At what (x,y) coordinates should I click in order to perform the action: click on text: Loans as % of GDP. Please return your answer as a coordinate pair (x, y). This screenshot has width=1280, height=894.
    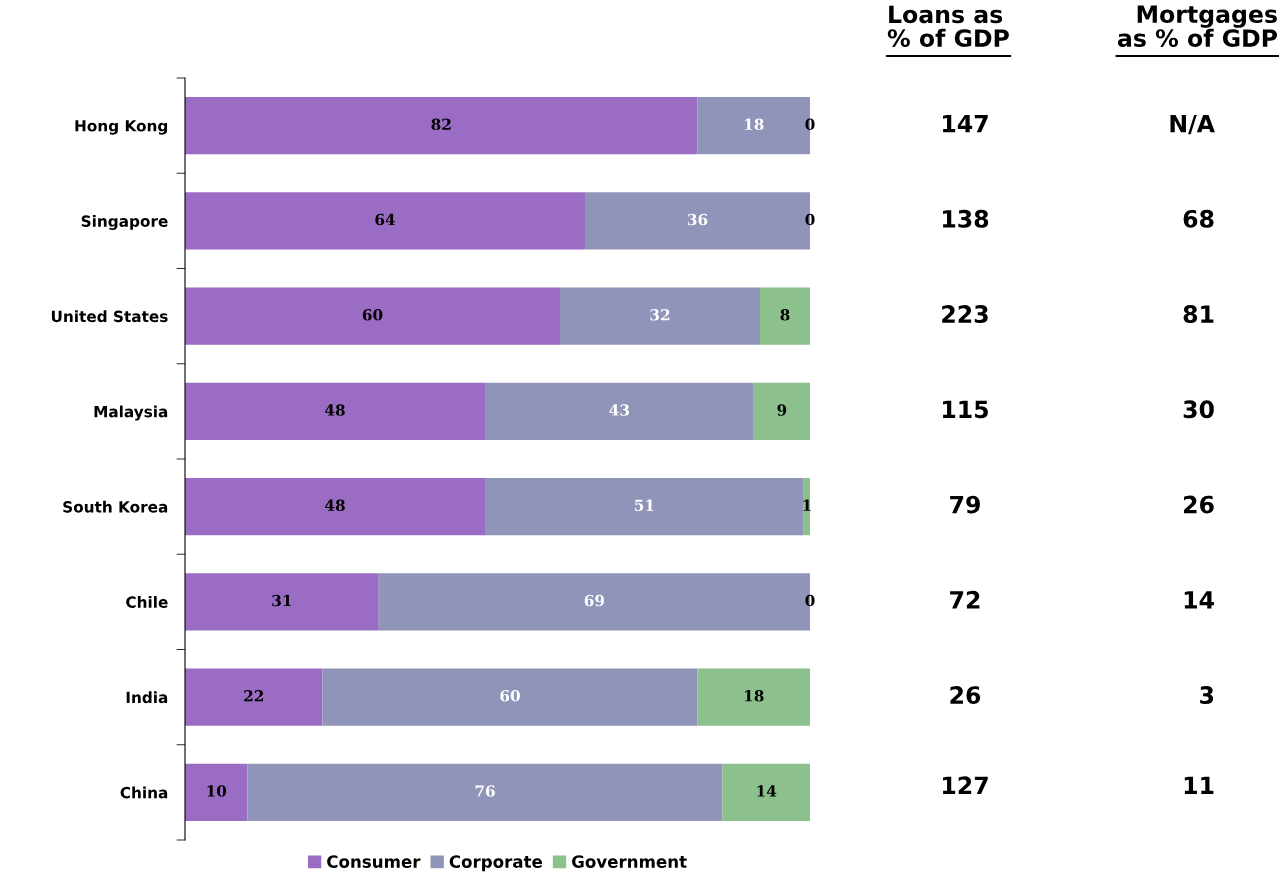
    Looking at the image, I should click on (948, 26).